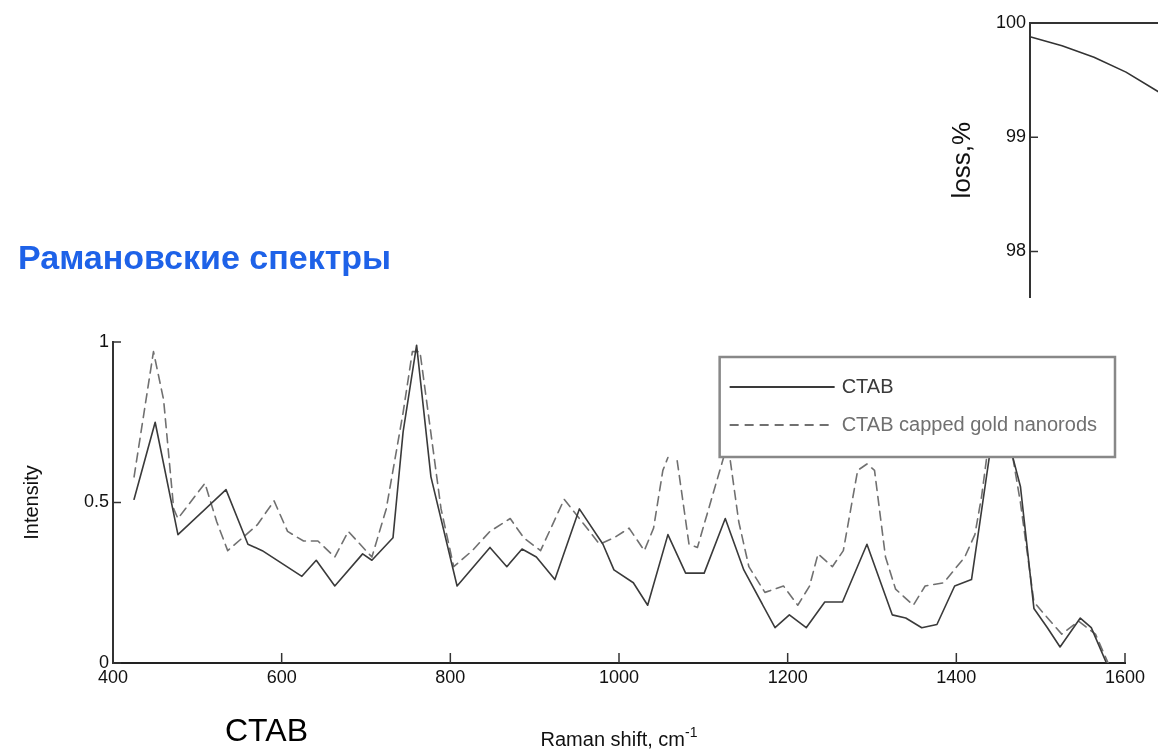 Image resolution: width=1158 pixels, height=753 pixels. I want to click on chart-title: Рамановские спектры, so click(205, 257).